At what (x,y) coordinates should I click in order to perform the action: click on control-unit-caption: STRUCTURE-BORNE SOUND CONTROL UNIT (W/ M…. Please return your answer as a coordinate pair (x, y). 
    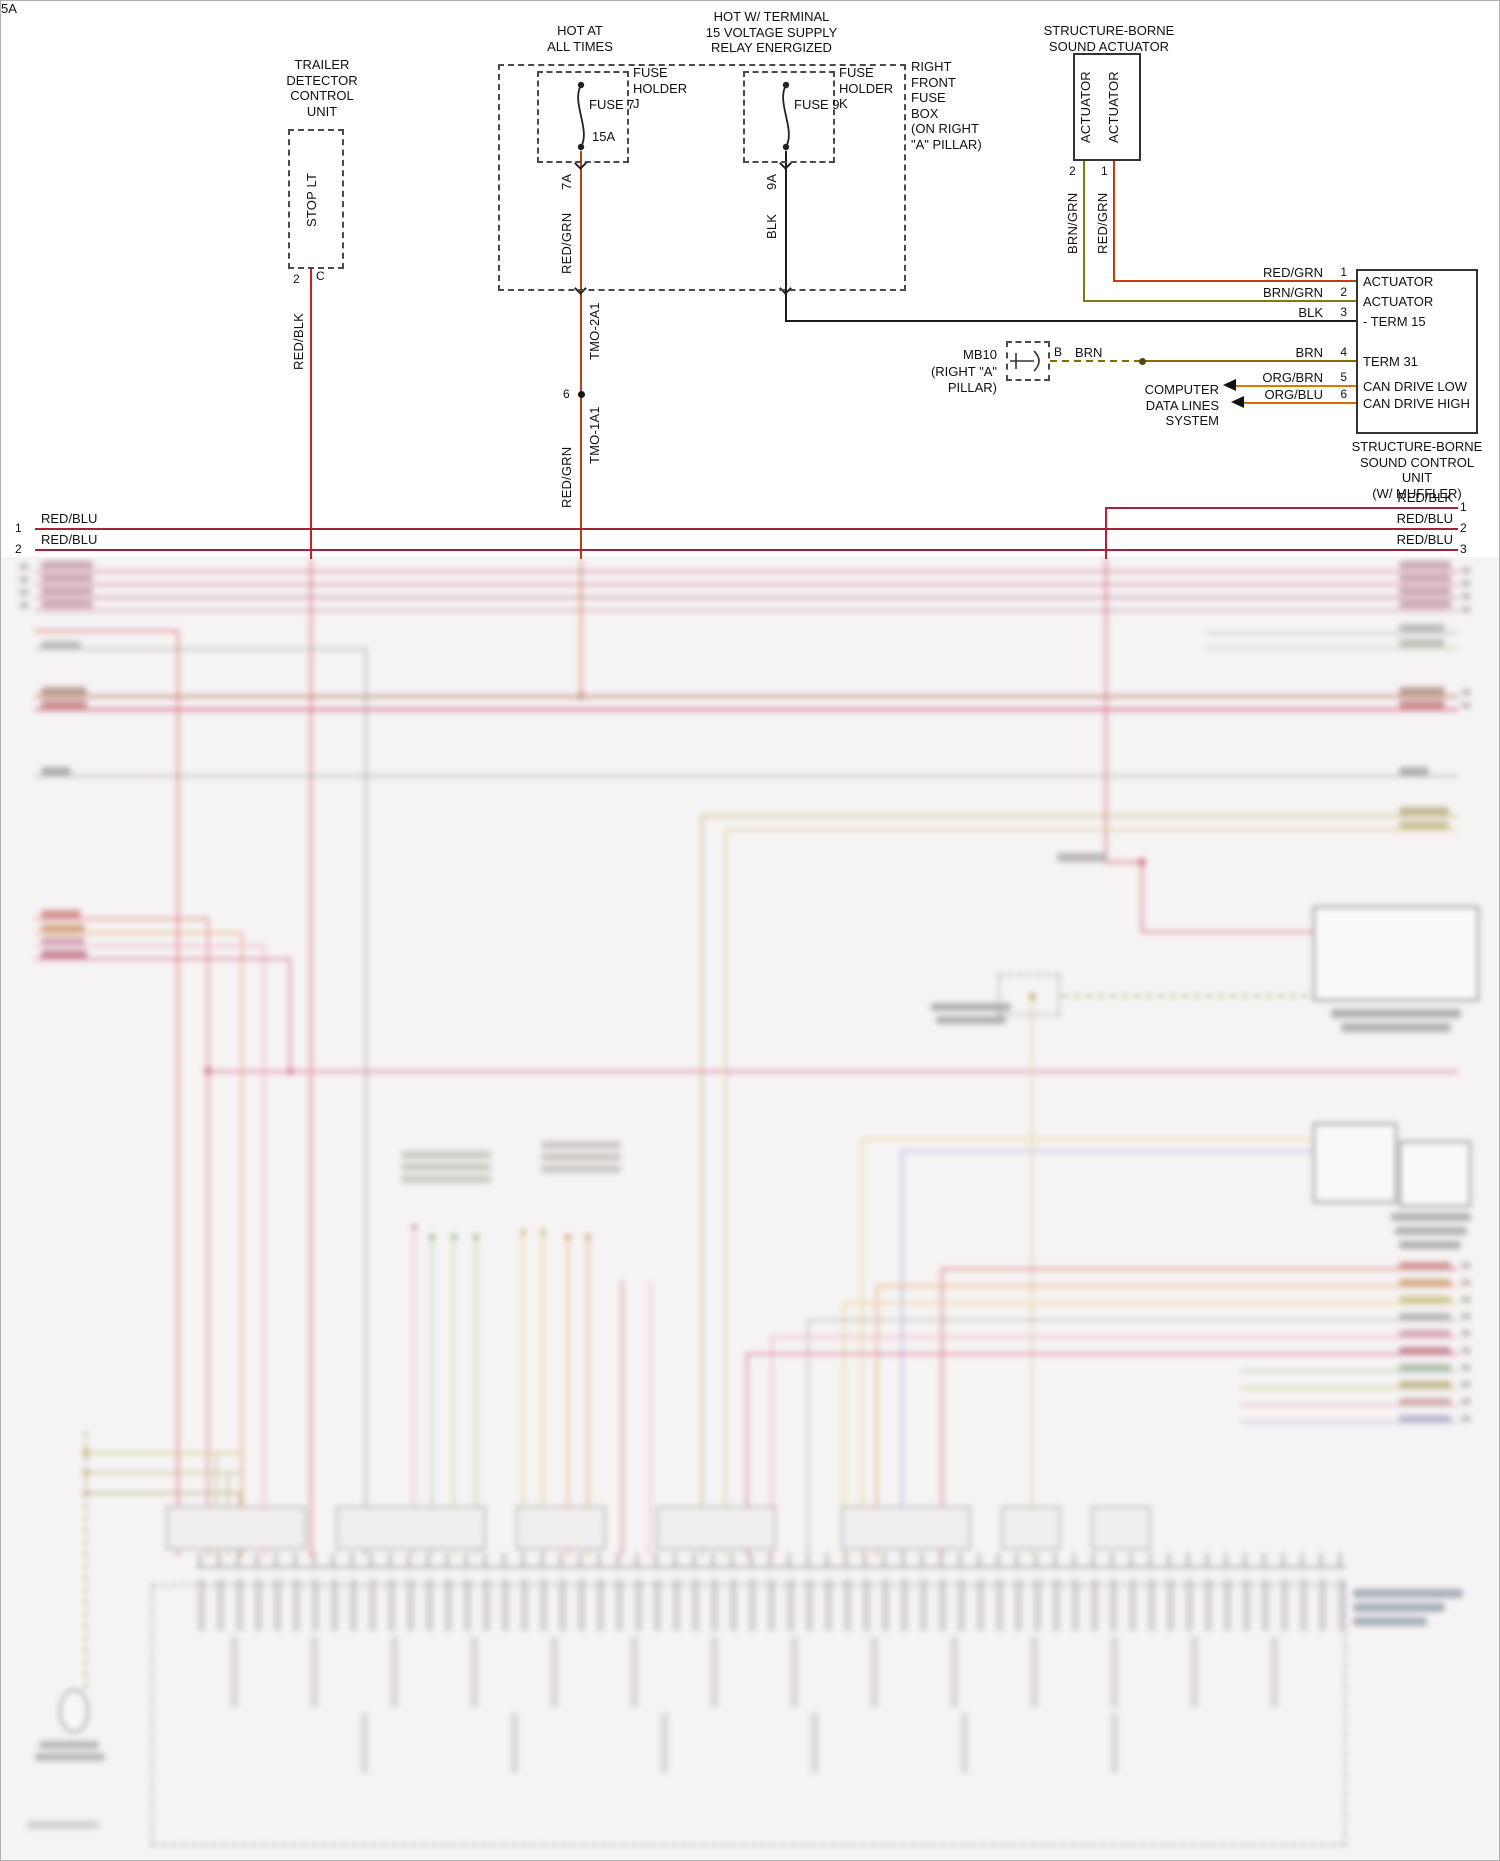
    Looking at the image, I should click on (1417, 470).